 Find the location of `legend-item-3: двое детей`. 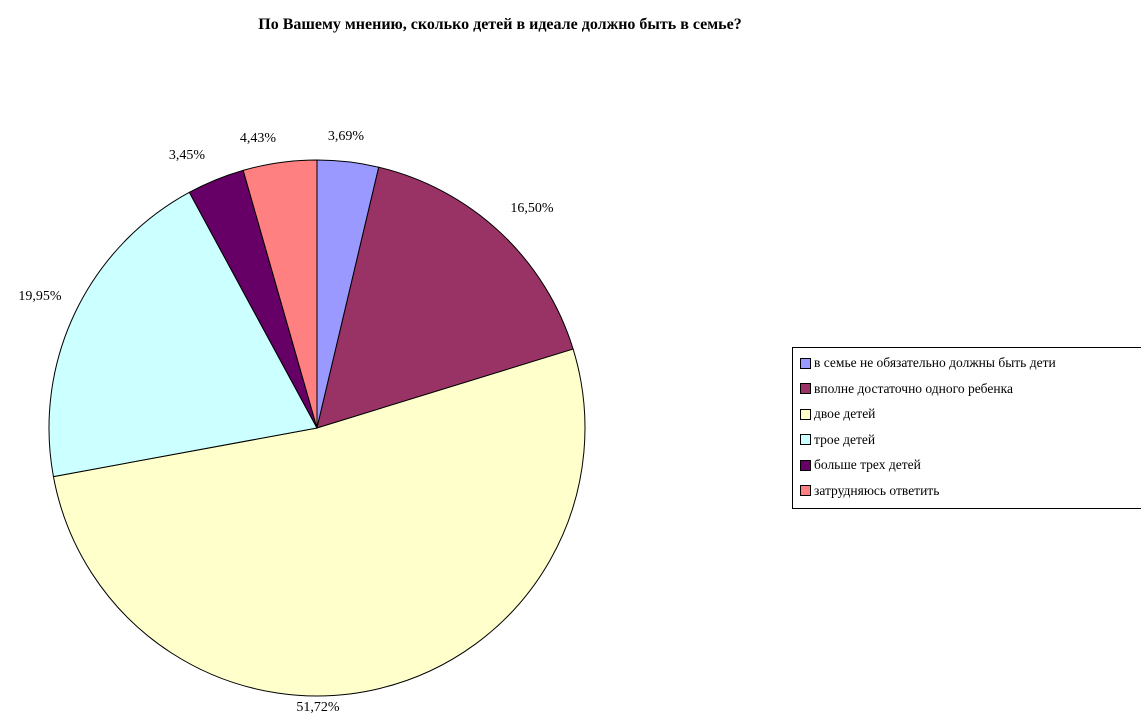

legend-item-3: двое детей is located at coordinates (837, 414).